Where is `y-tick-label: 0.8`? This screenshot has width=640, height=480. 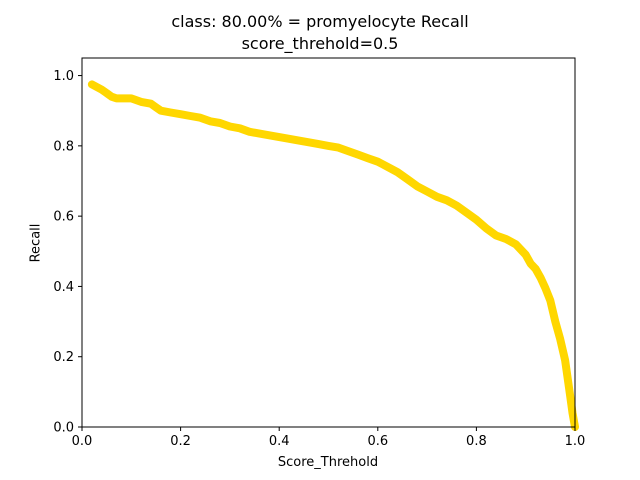 y-tick-label: 0.8 is located at coordinates (63, 146).